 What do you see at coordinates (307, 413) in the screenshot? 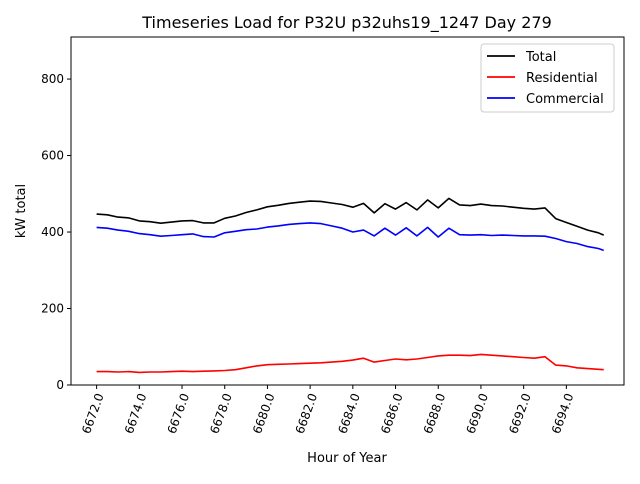
I see `x-tick-label: 6682.0` at bounding box center [307, 413].